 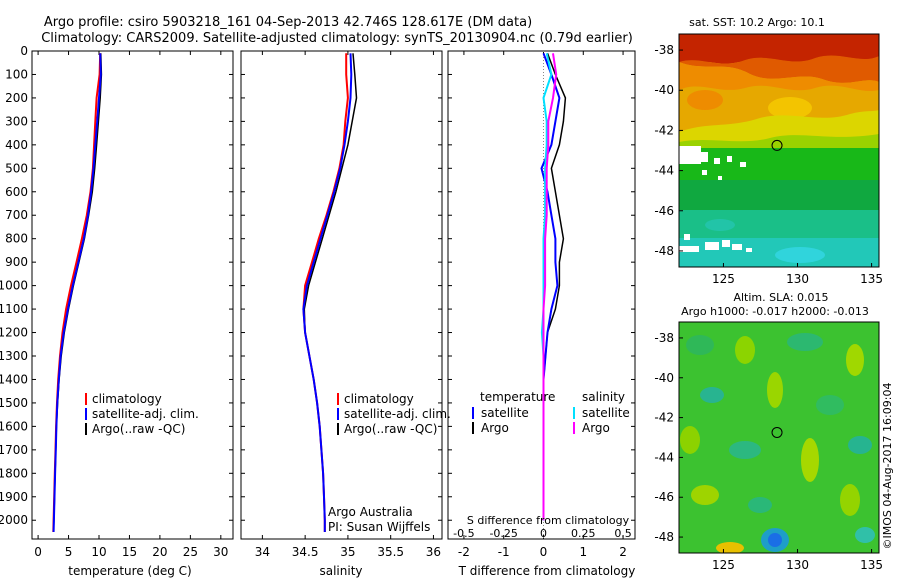 What do you see at coordinates (262, 552) in the screenshot?
I see `x-tick-label: 34` at bounding box center [262, 552].